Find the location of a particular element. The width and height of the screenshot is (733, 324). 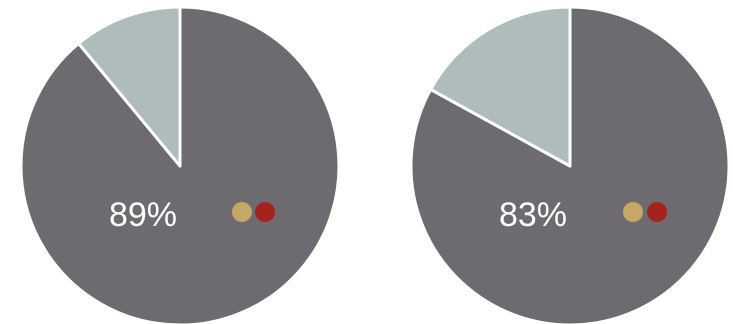

pie-chart-2-percent-label: 83% is located at coordinates (533, 215).